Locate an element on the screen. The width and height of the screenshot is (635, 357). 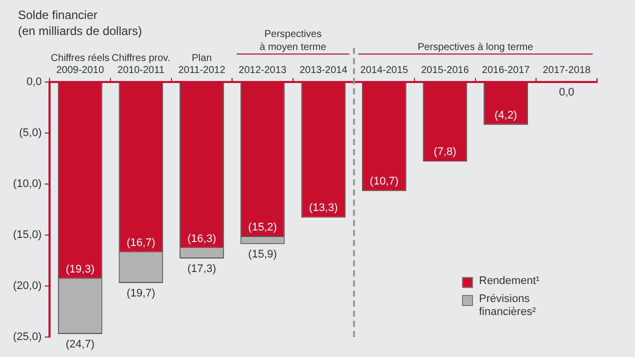
x-tick-label: 2016-2017 is located at coordinates (506, 70).